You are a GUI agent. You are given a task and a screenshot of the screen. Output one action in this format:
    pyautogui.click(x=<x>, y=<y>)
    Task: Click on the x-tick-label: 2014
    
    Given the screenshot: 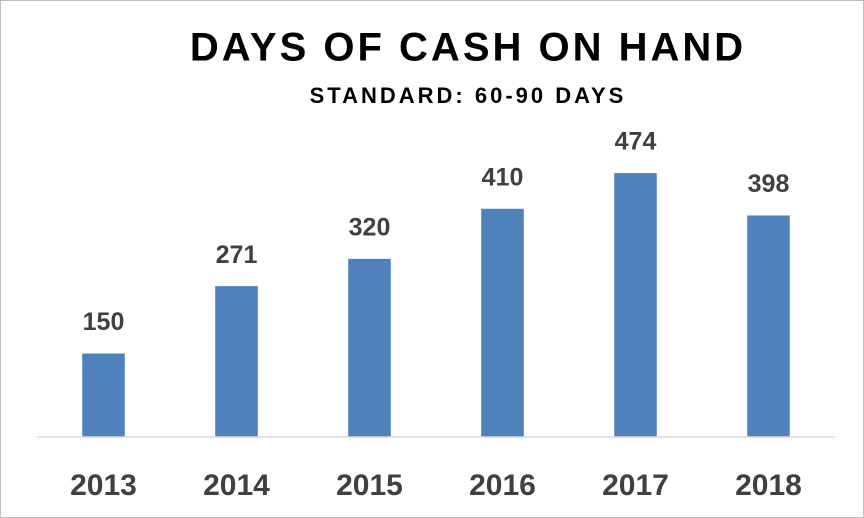 What is the action you would take?
    pyautogui.click(x=236, y=485)
    